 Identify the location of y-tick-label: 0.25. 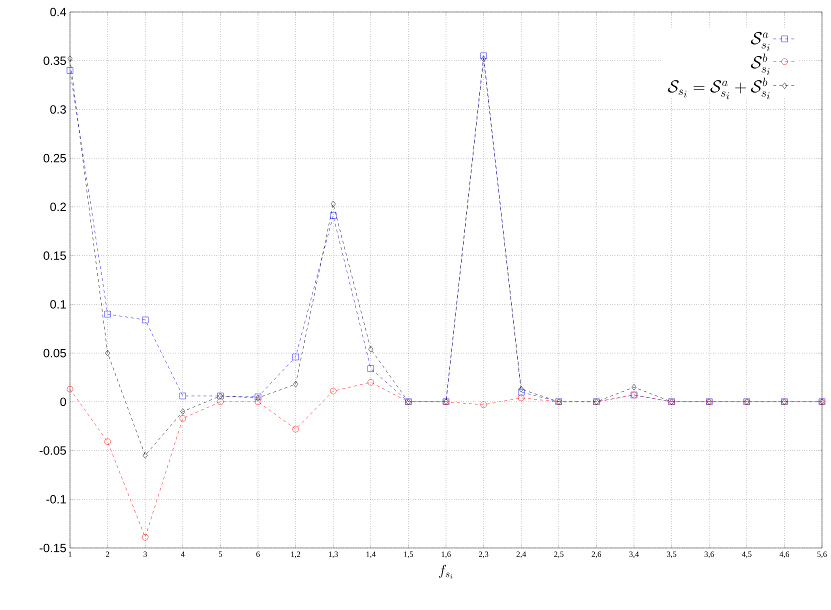
(55, 158).